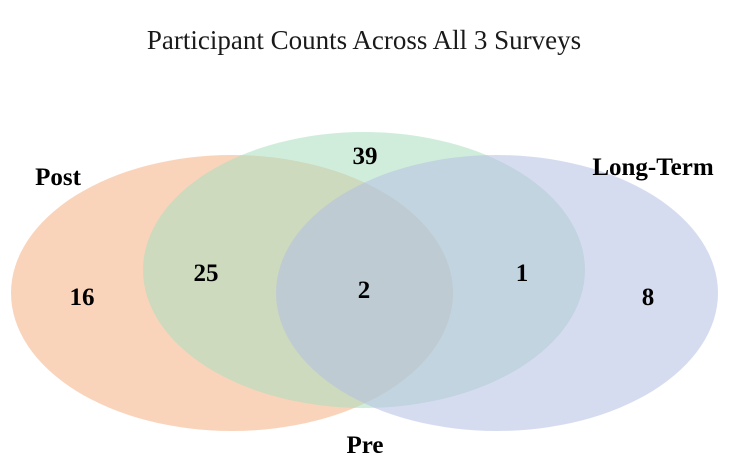 The image size is (730, 460). I want to click on pre-long-term-count: 1, so click(522, 273).